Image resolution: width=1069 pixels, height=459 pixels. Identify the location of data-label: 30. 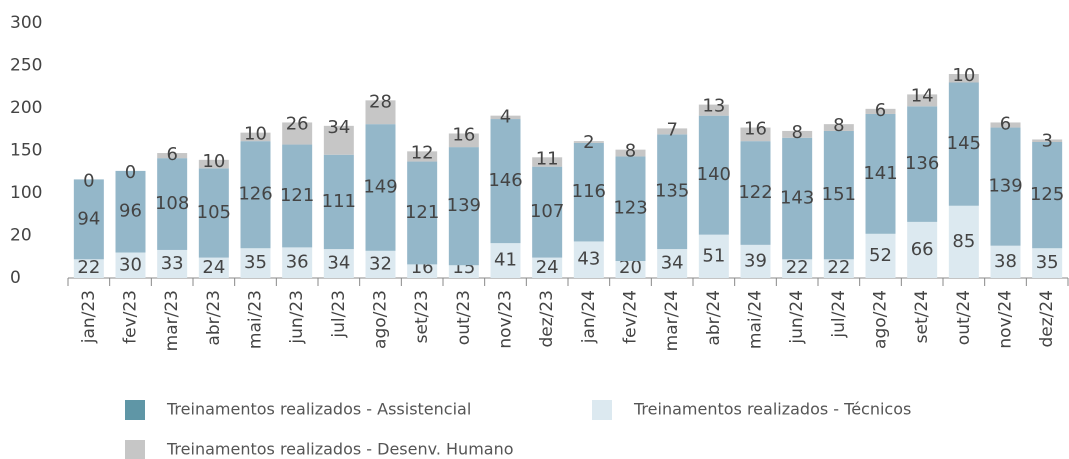
(130, 264).